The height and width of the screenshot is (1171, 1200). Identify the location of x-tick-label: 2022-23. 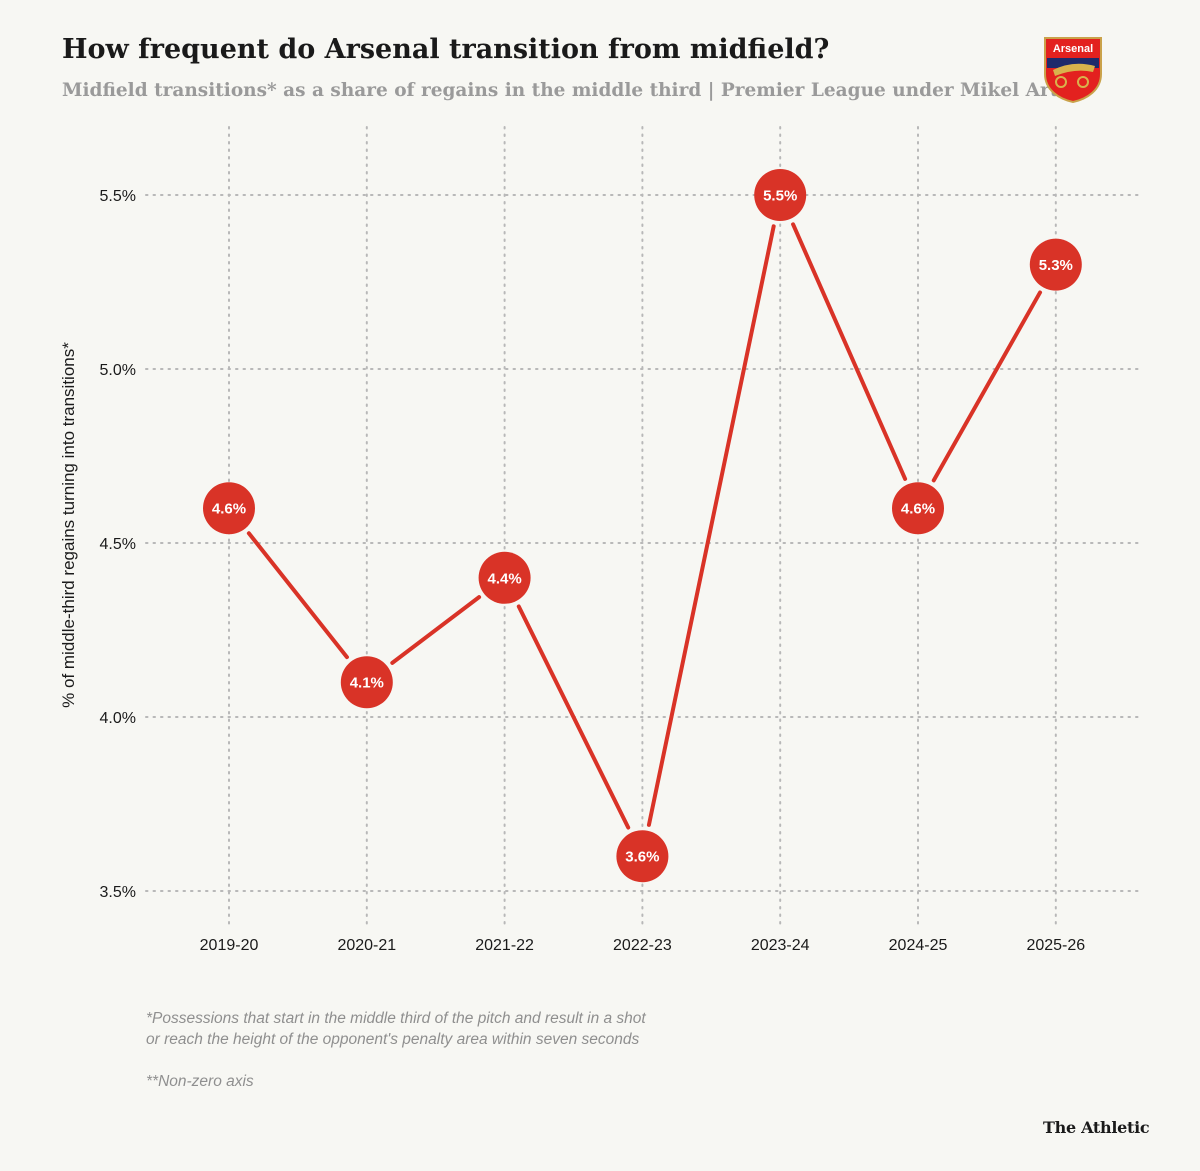
(642, 945).